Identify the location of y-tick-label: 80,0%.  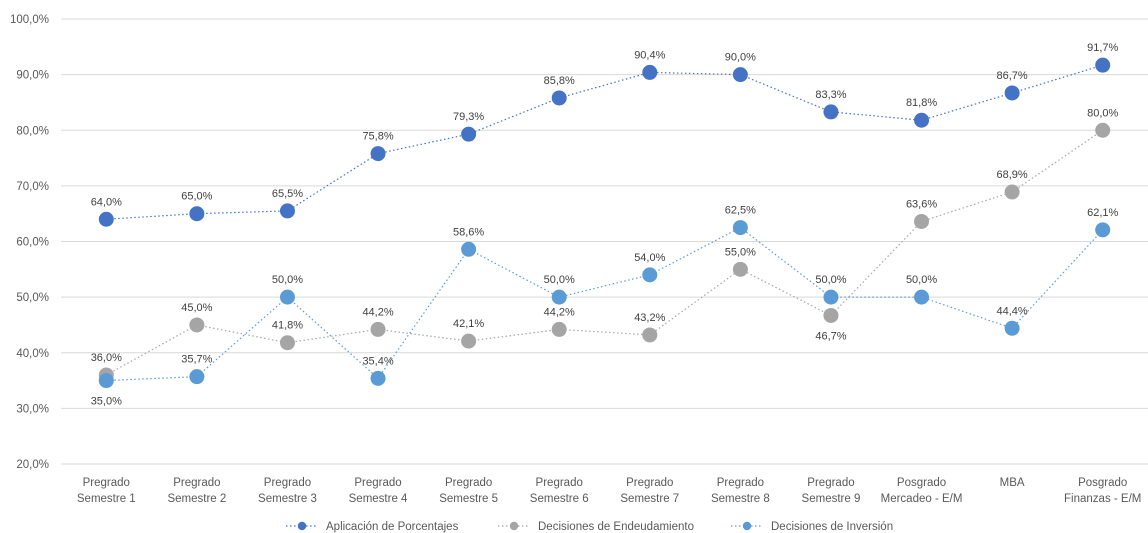
(32, 131).